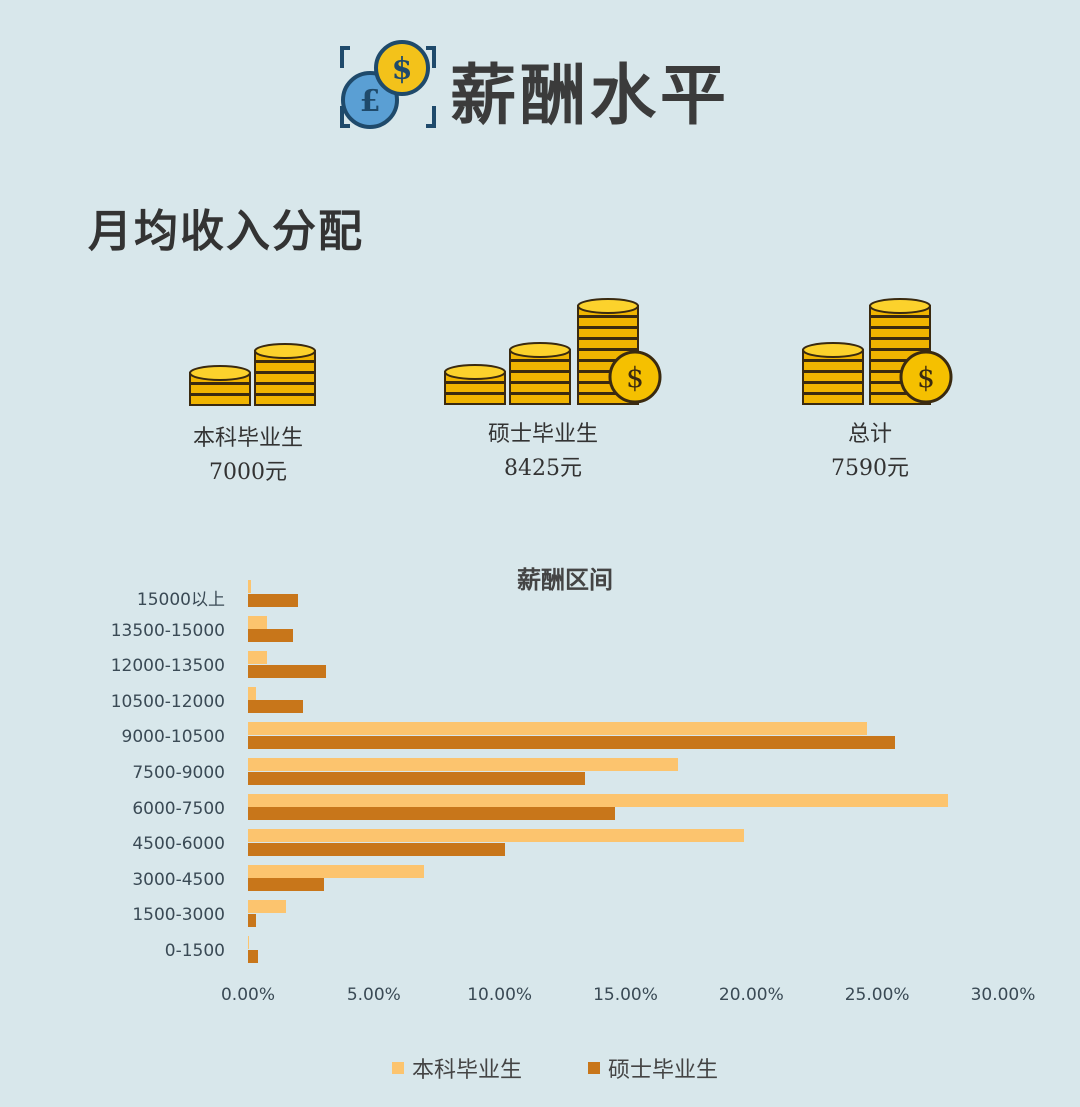 The width and height of the screenshot is (1080, 1107). What do you see at coordinates (877, 995) in the screenshot?
I see `x-tick-label: 25.00%` at bounding box center [877, 995].